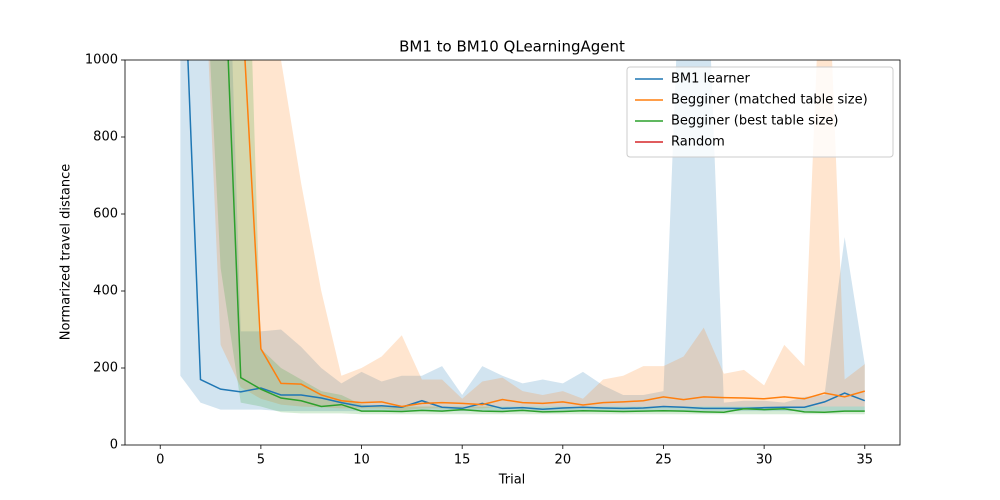 This screenshot has width=1000, height=500. Describe the element at coordinates (563, 460) in the screenshot. I see `x-tick-label: 20` at that location.